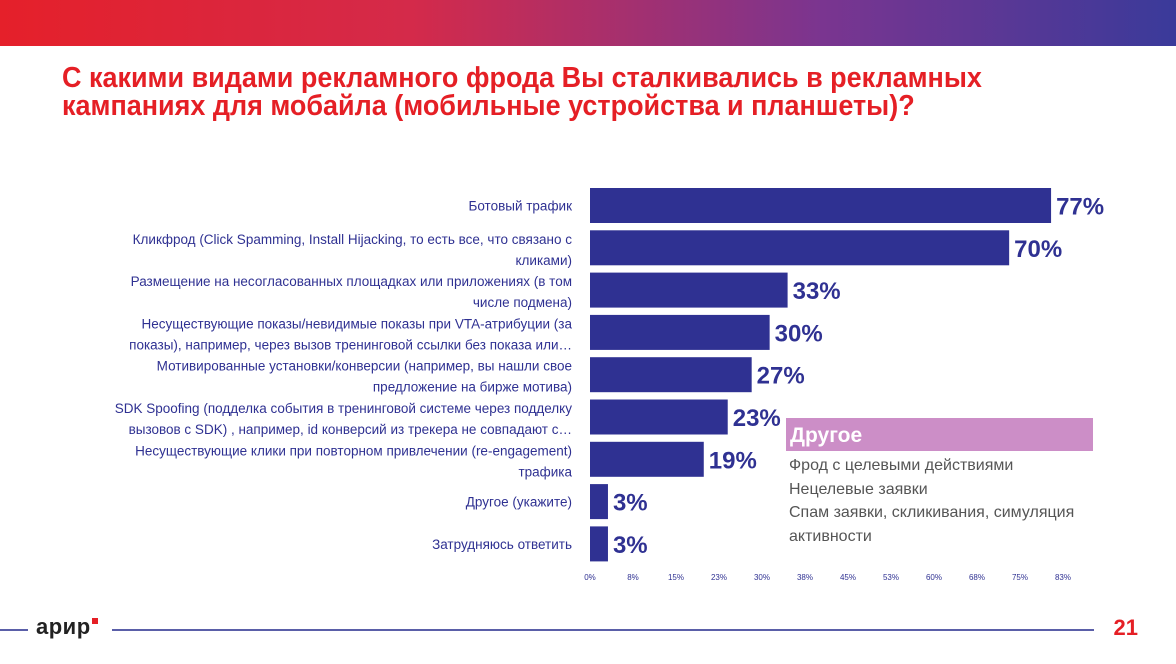 This screenshot has width=1176, height=664. What do you see at coordinates (858, 489) in the screenshot?
I see `other-answer-item: Нецелевые заявки` at bounding box center [858, 489].